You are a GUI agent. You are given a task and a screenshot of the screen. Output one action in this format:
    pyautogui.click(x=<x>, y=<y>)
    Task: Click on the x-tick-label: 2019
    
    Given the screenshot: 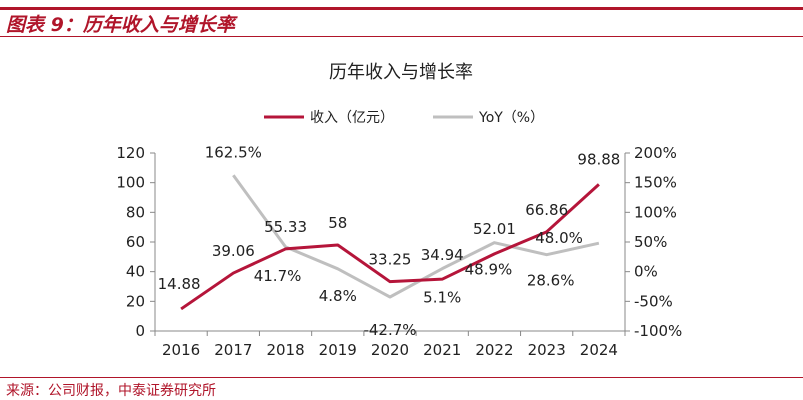 What is the action you would take?
    pyautogui.click(x=338, y=350)
    